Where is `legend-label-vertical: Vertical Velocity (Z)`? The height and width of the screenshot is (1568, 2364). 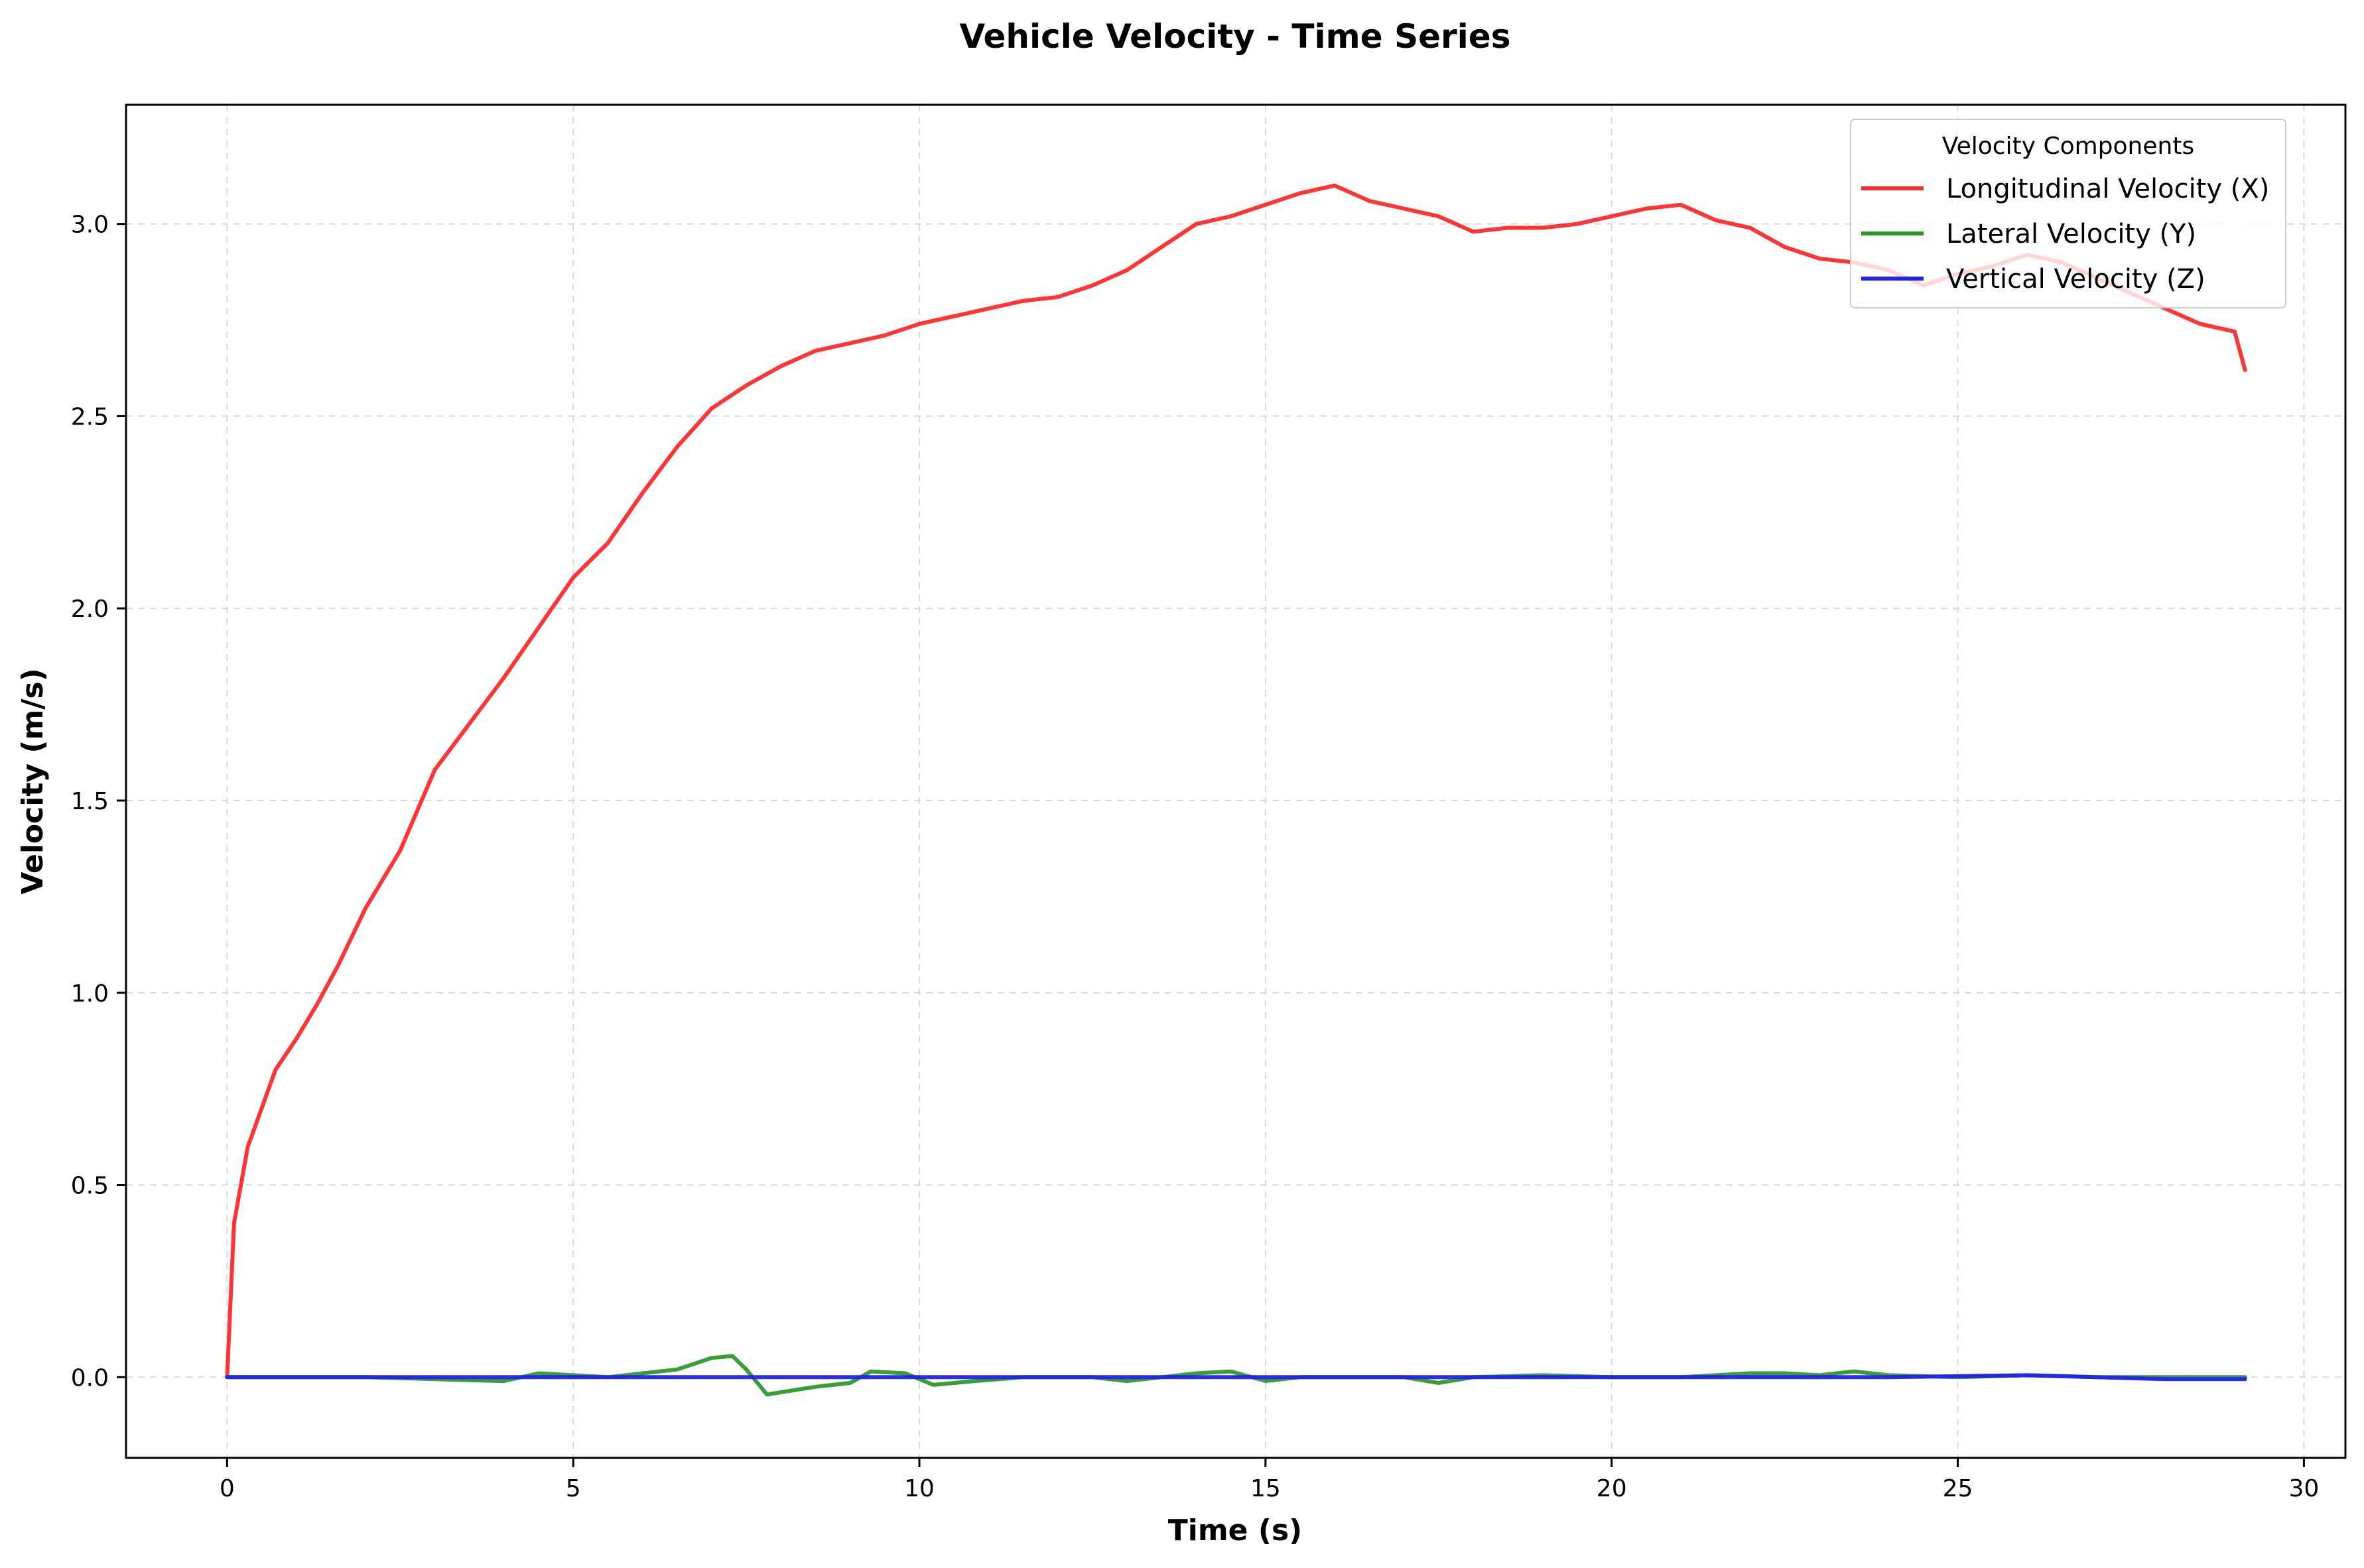
legend-label-vertical: Vertical Velocity (Z) is located at coordinates (2075, 279).